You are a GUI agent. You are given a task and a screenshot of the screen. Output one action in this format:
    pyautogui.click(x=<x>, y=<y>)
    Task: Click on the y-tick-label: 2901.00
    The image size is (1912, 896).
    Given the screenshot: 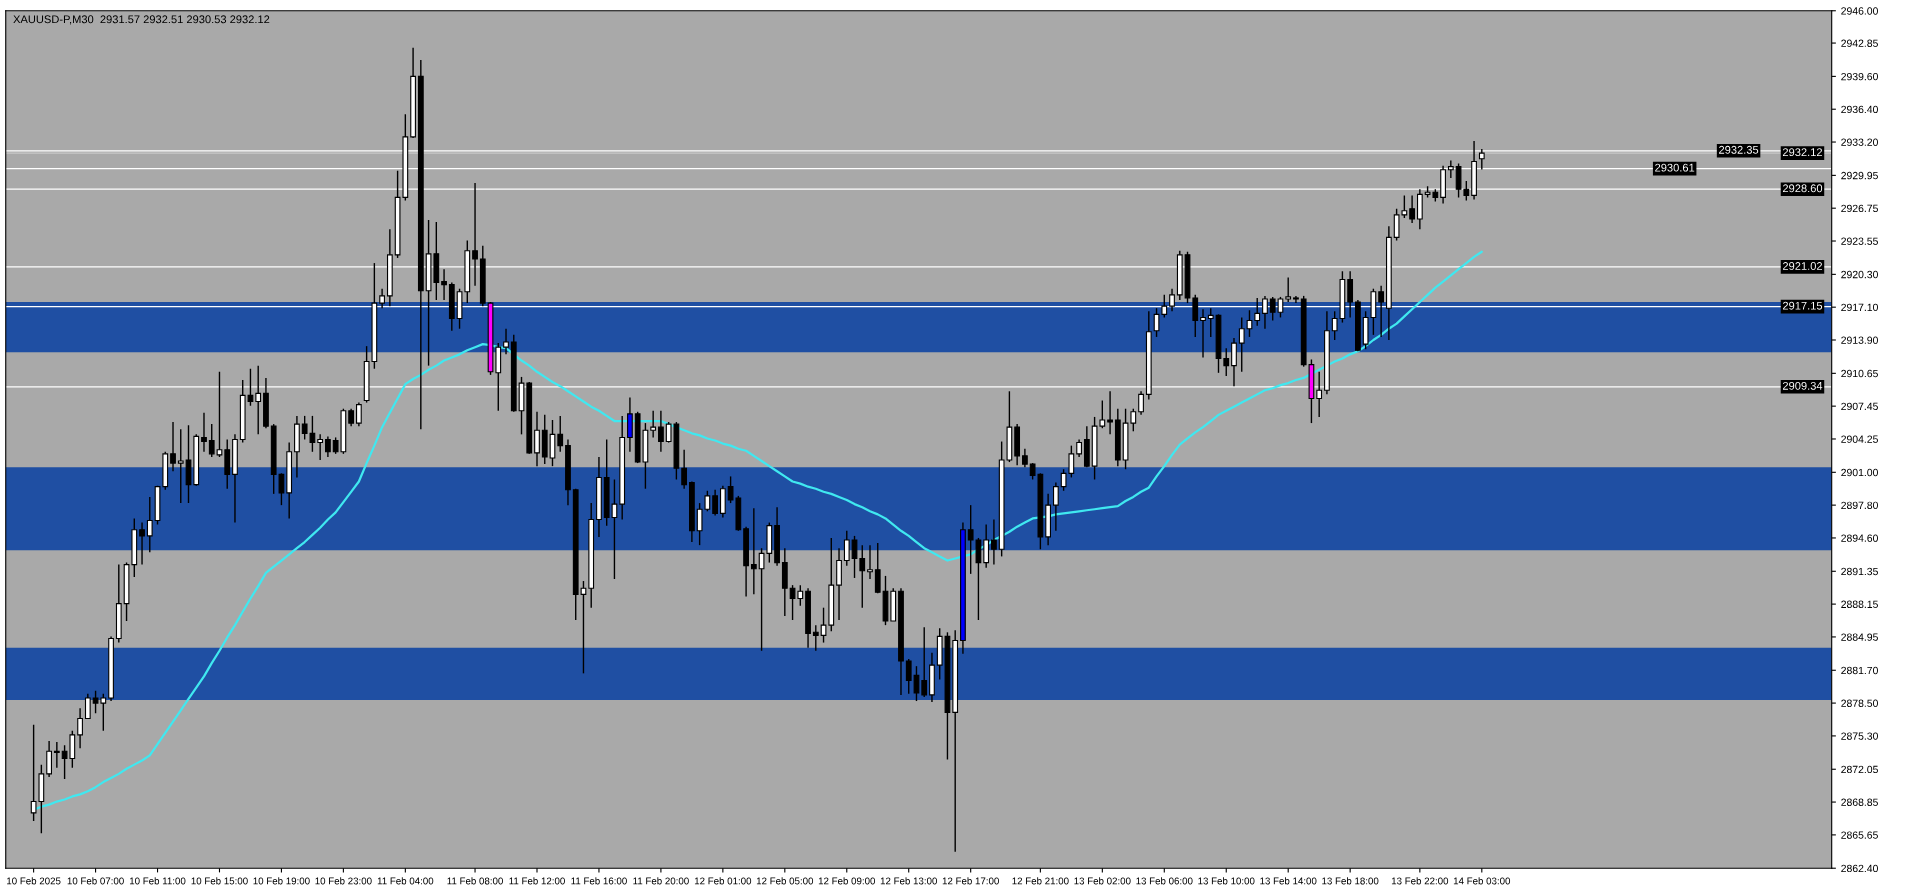 What is the action you would take?
    pyautogui.click(x=1859, y=472)
    